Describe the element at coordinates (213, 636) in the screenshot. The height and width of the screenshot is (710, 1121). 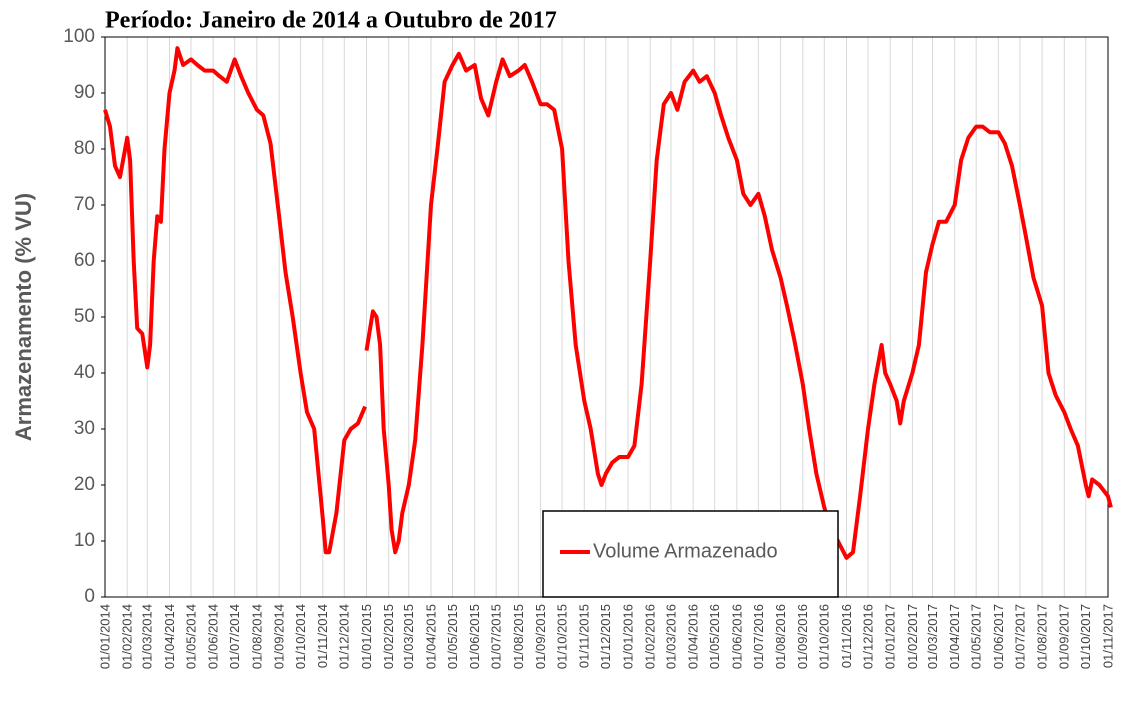
I see `x-tick-label: 01/06/2014` at that location.